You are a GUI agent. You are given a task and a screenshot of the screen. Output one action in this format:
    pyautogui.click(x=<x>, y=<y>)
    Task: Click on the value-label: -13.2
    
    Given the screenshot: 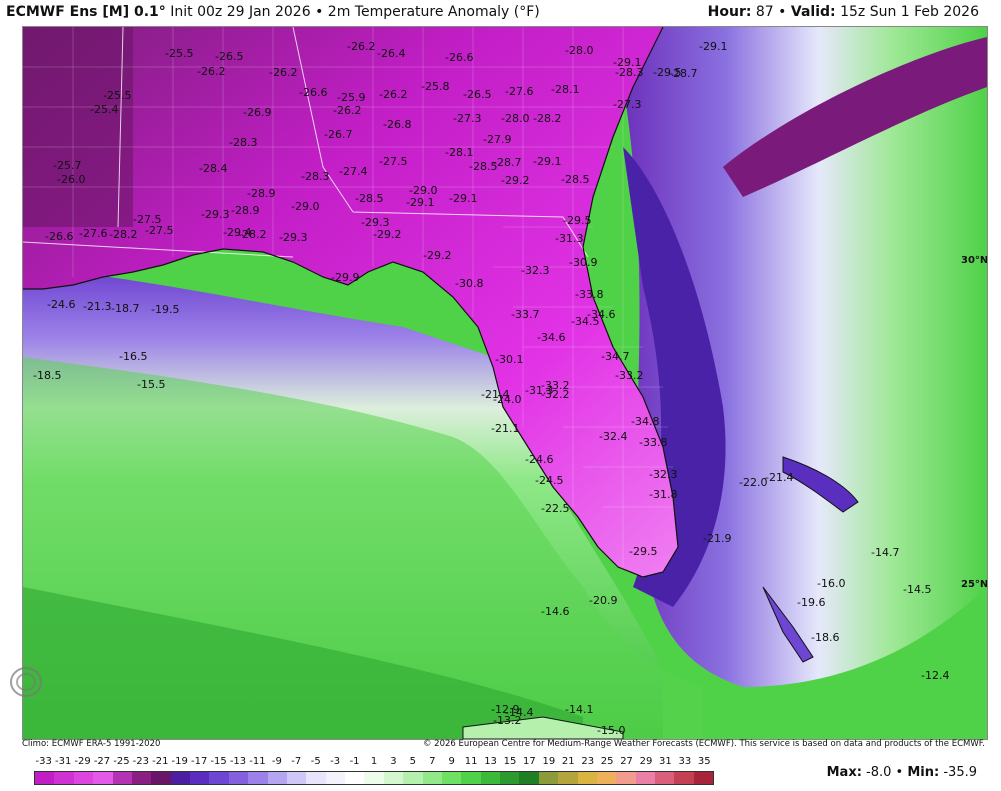 What is the action you would take?
    pyautogui.click(x=507, y=720)
    